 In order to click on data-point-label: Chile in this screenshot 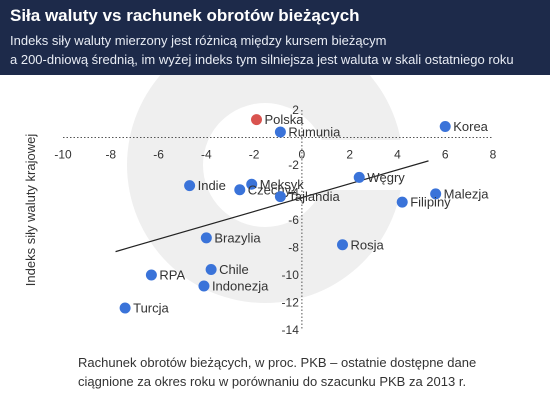, I will do `click(234, 269)`.